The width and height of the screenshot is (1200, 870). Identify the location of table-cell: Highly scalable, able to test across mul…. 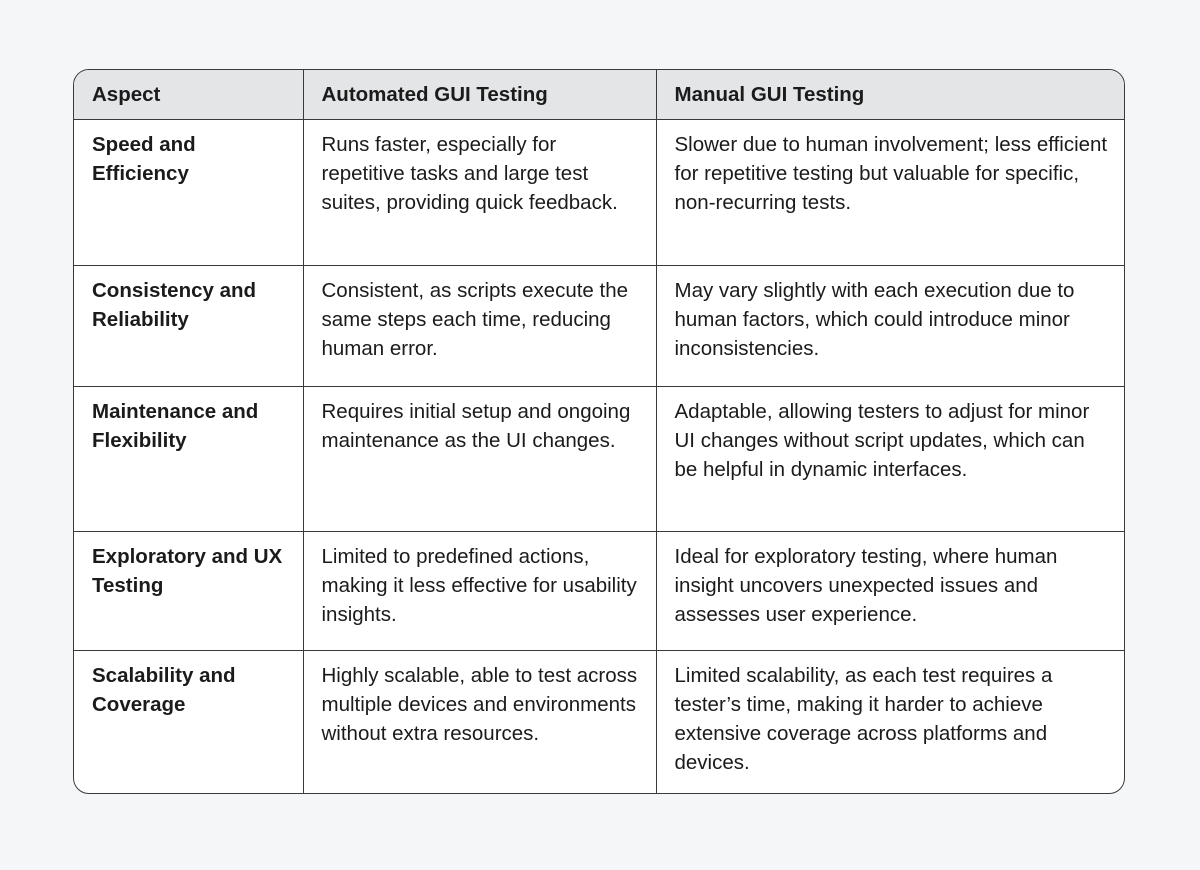
(479, 721).